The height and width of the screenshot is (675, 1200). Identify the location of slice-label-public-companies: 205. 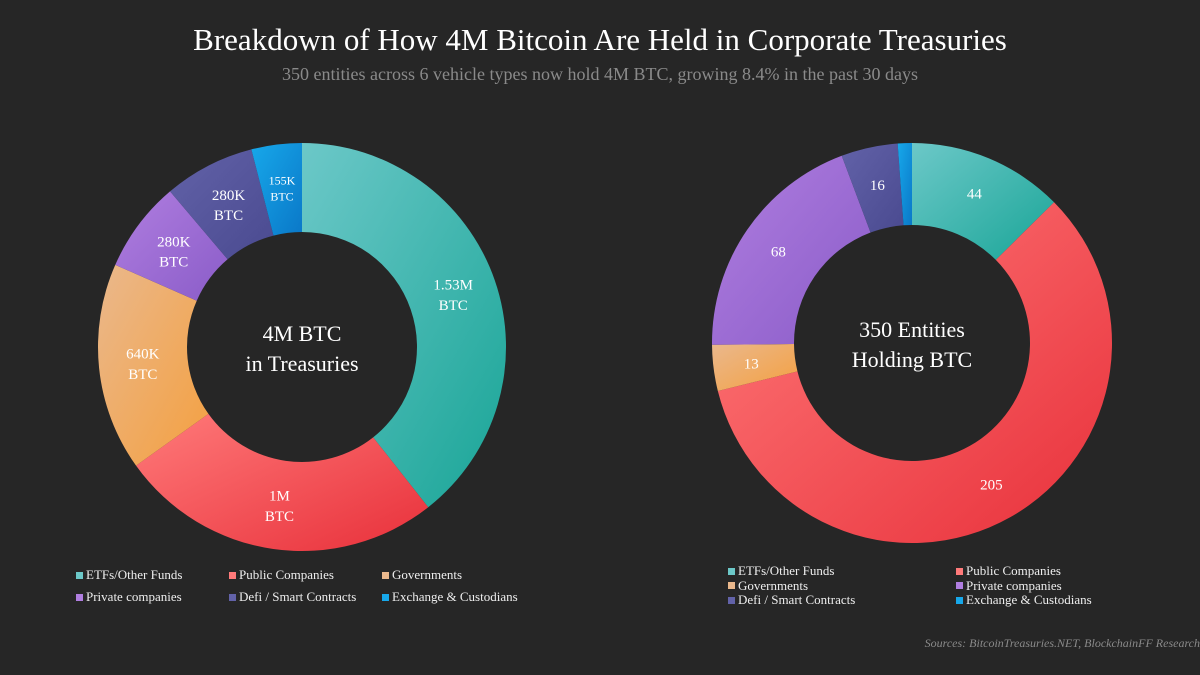
(991, 486).